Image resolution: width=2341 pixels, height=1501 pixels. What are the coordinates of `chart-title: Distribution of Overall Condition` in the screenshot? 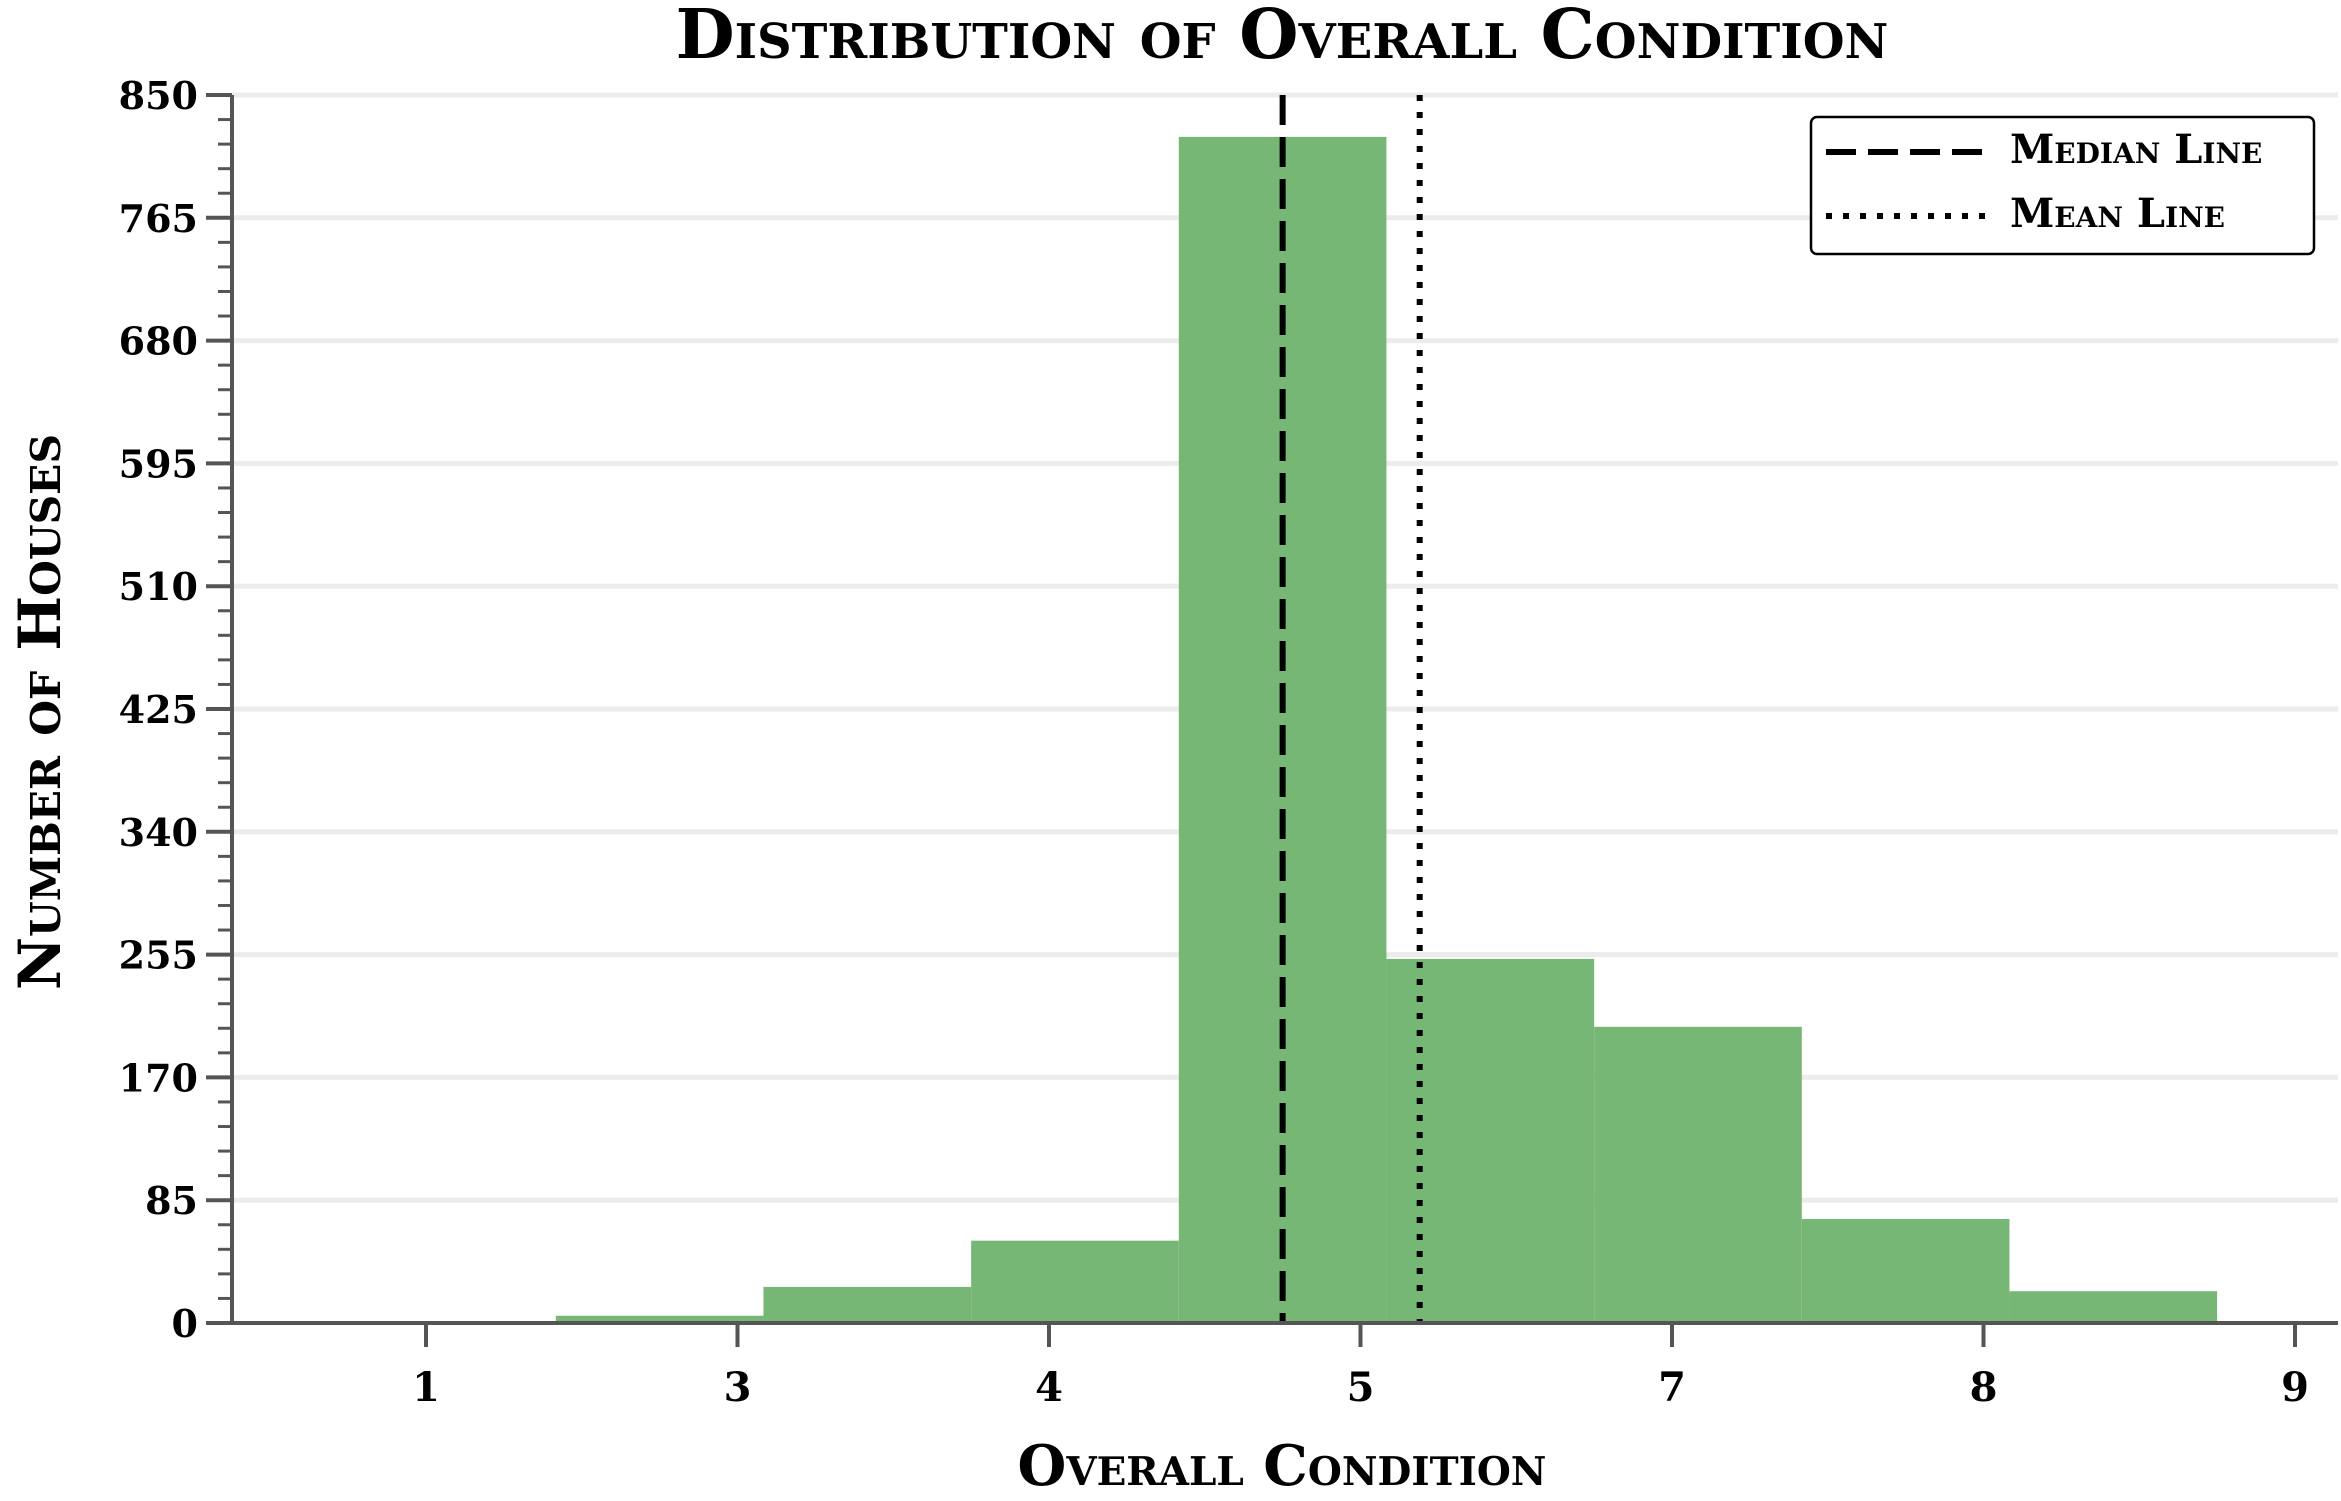 It's located at (1282, 37).